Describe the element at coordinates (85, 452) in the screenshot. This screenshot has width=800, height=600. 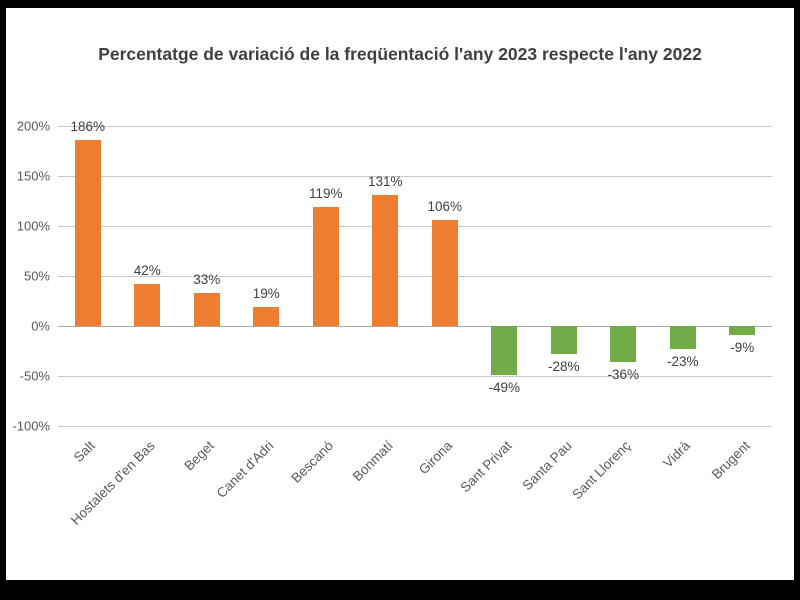
I see `x-tick-label: Salt` at that location.